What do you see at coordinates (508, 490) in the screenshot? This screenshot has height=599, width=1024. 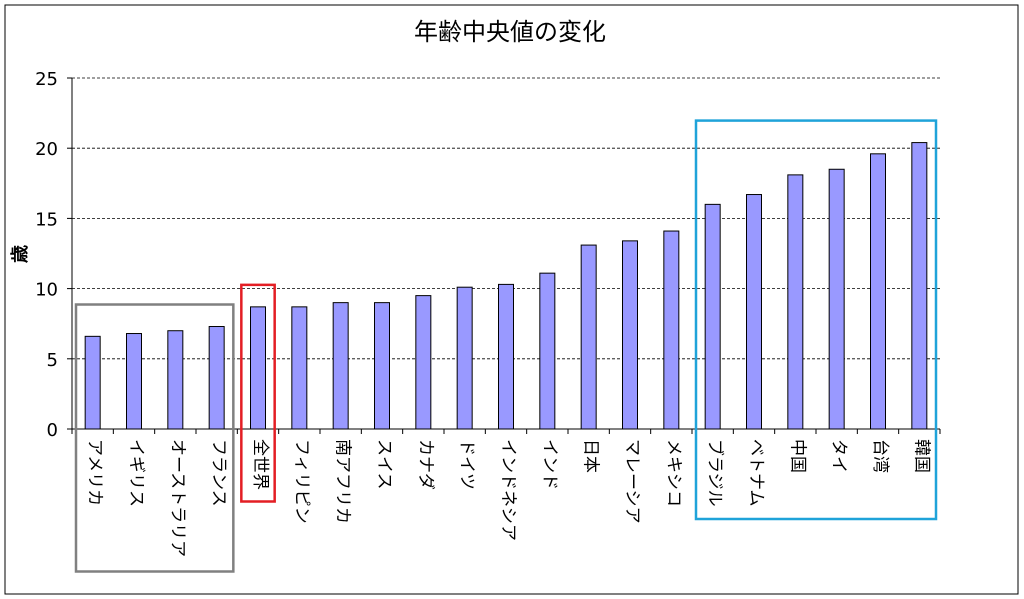 I see `x-tick-label: インドネシア` at bounding box center [508, 490].